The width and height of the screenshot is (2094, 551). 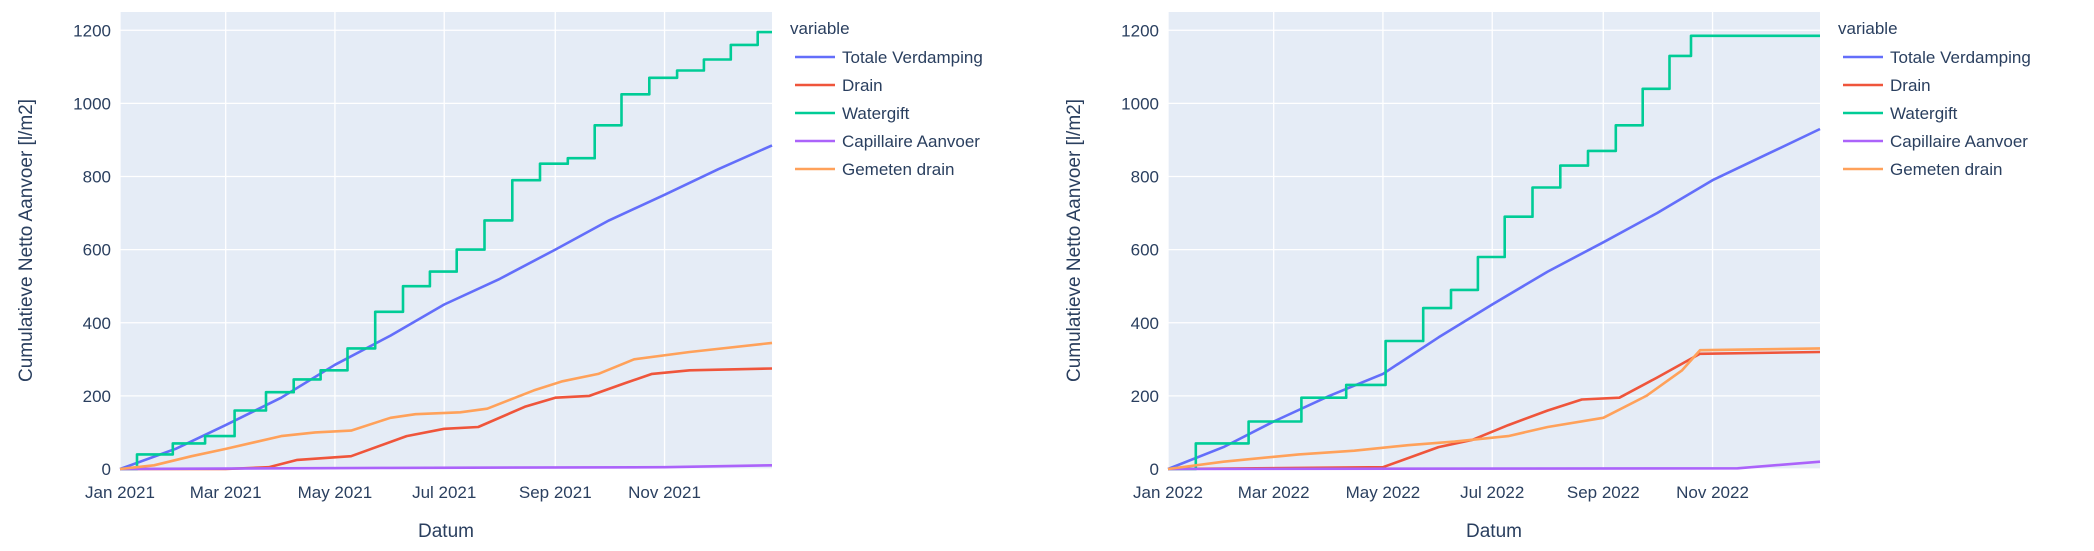 I want to click on x-tick-label: May 2021, so click(x=335, y=492).